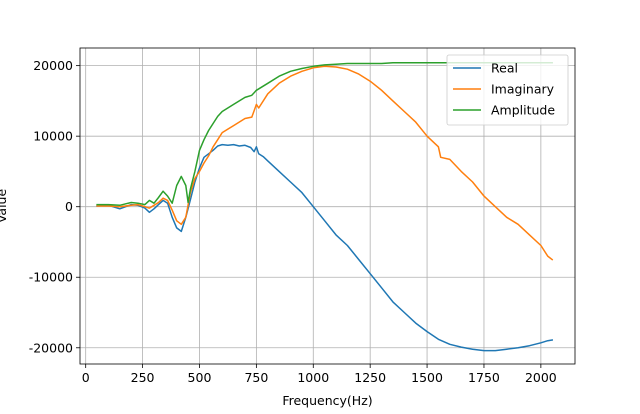  I want to click on y-tick-label: -10000, so click(51, 277).